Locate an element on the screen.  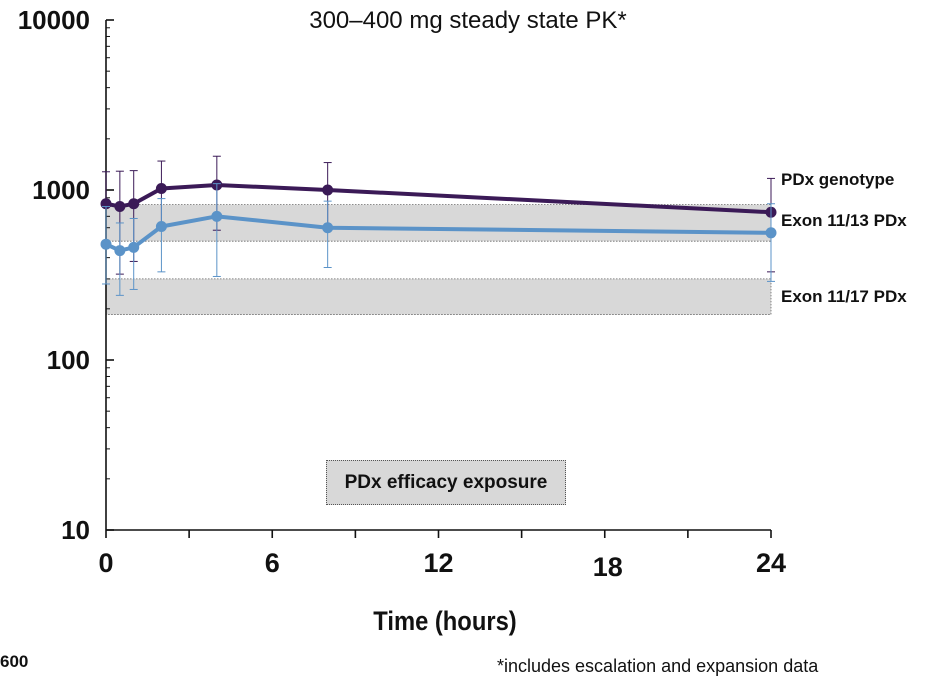
chart-title: 300–400 mg steady state PK* is located at coordinates (468, 20).